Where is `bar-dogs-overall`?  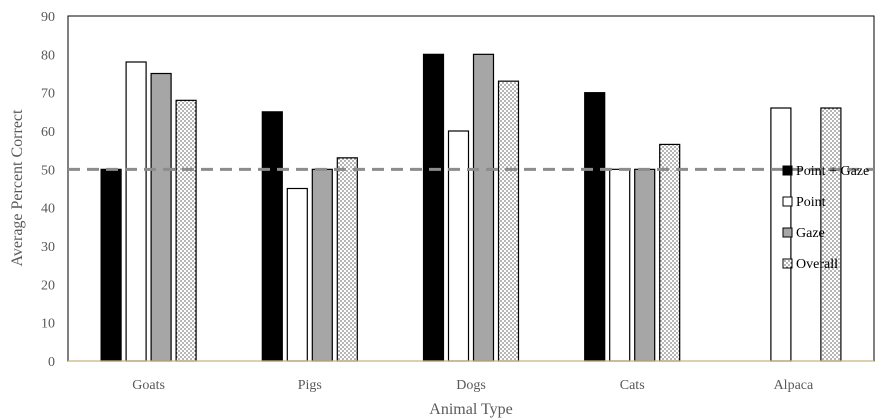
bar-dogs-overall is located at coordinates (508, 221).